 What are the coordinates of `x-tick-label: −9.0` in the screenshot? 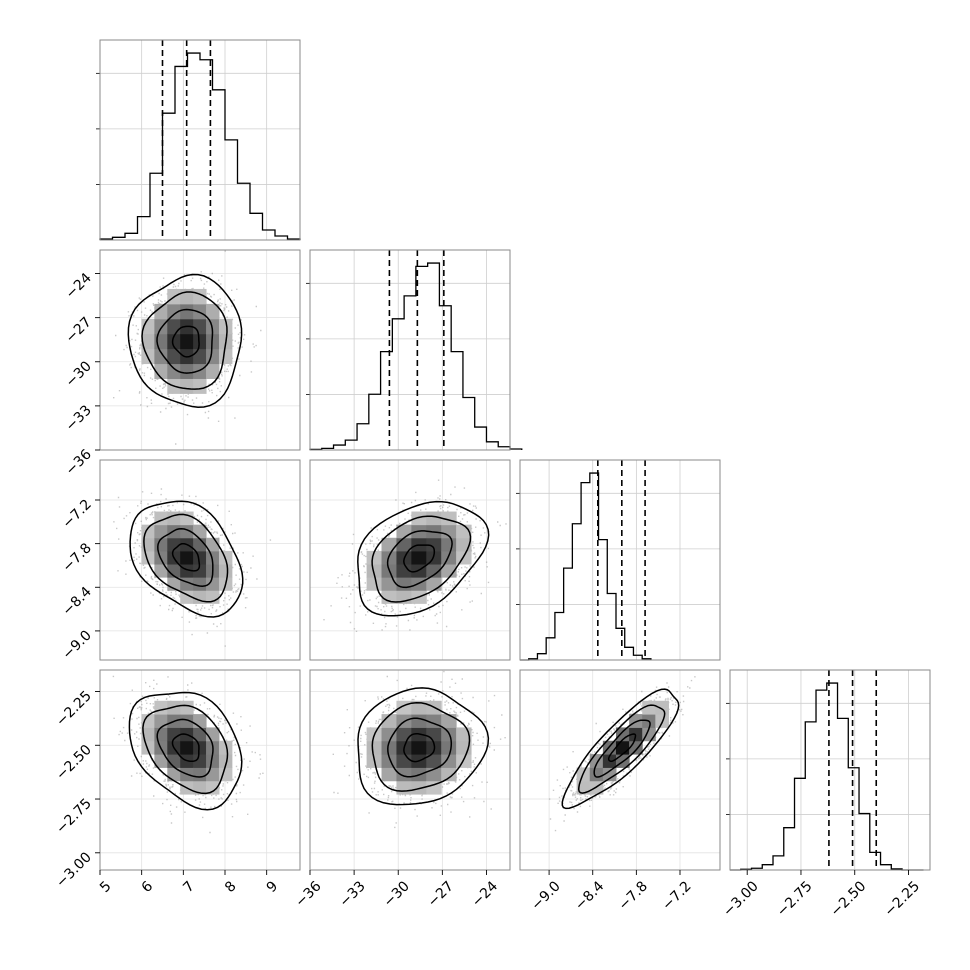 It's located at (545, 895).